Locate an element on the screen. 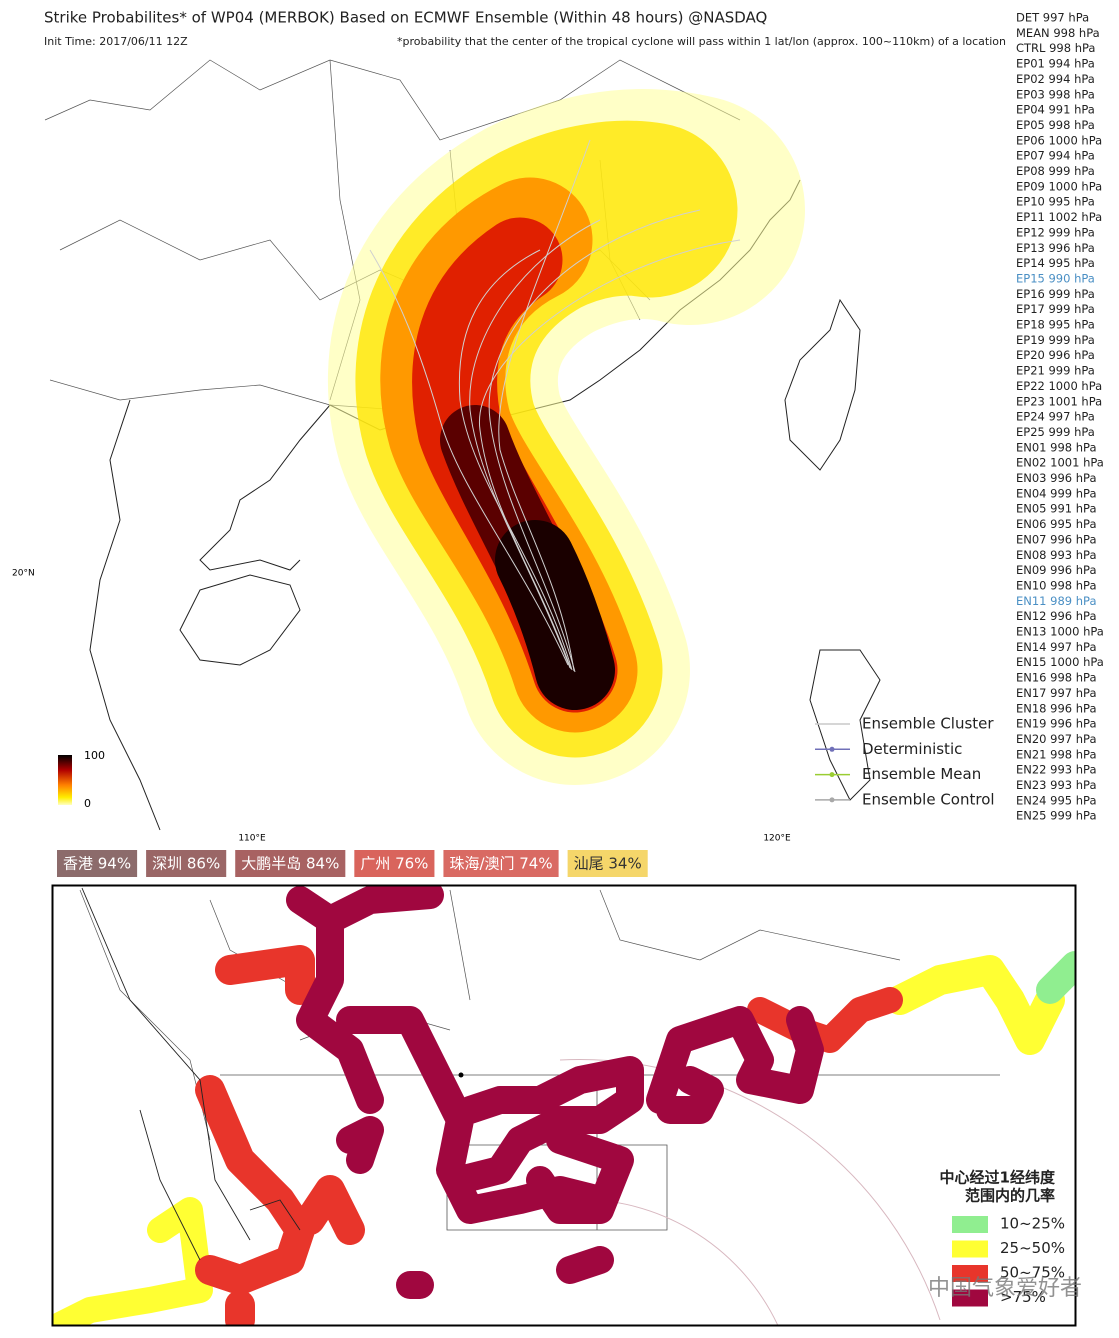  legend-label: Ensemble Mean is located at coordinates (921, 774).